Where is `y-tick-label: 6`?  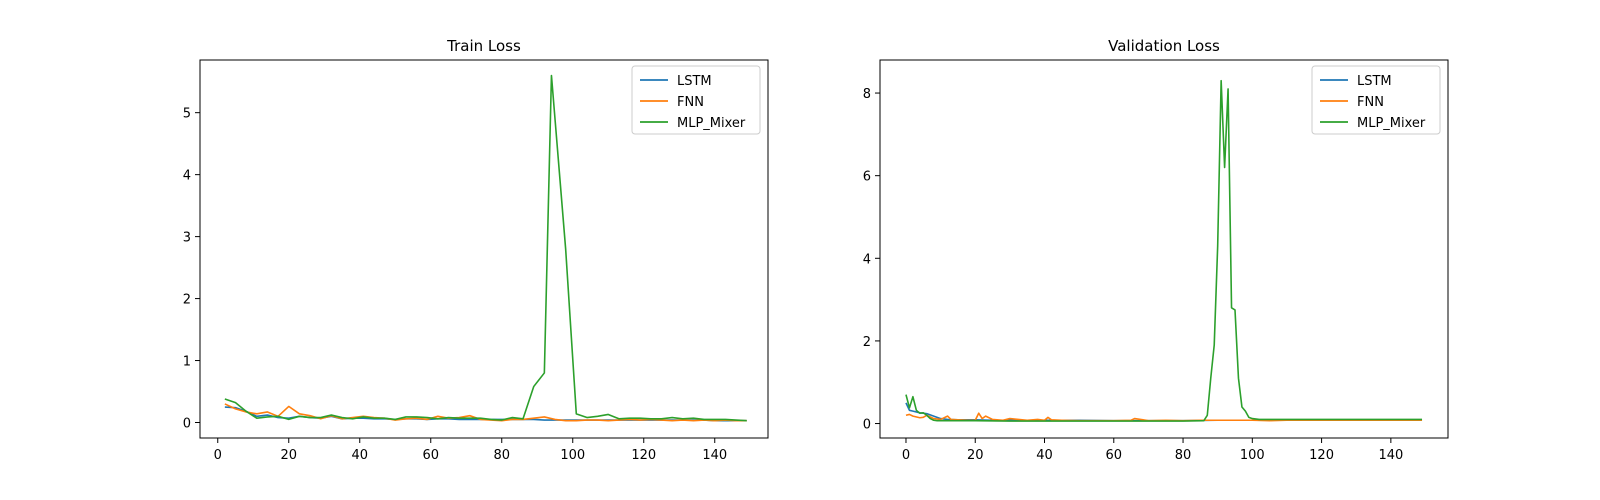 y-tick-label: 6 is located at coordinates (867, 177).